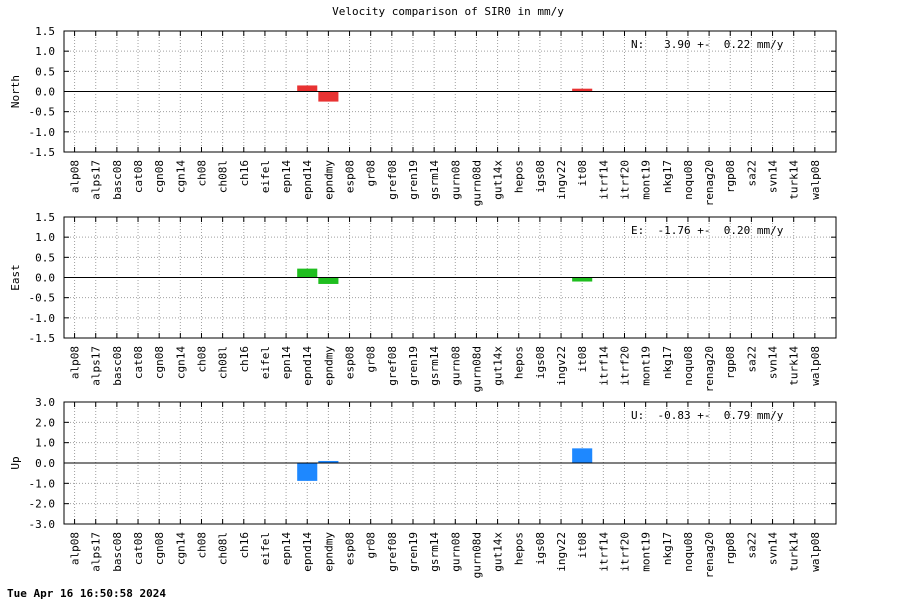 The height and width of the screenshot is (600, 900). Describe the element at coordinates (350, 548) in the screenshot. I see `category-label: esp08` at that location.